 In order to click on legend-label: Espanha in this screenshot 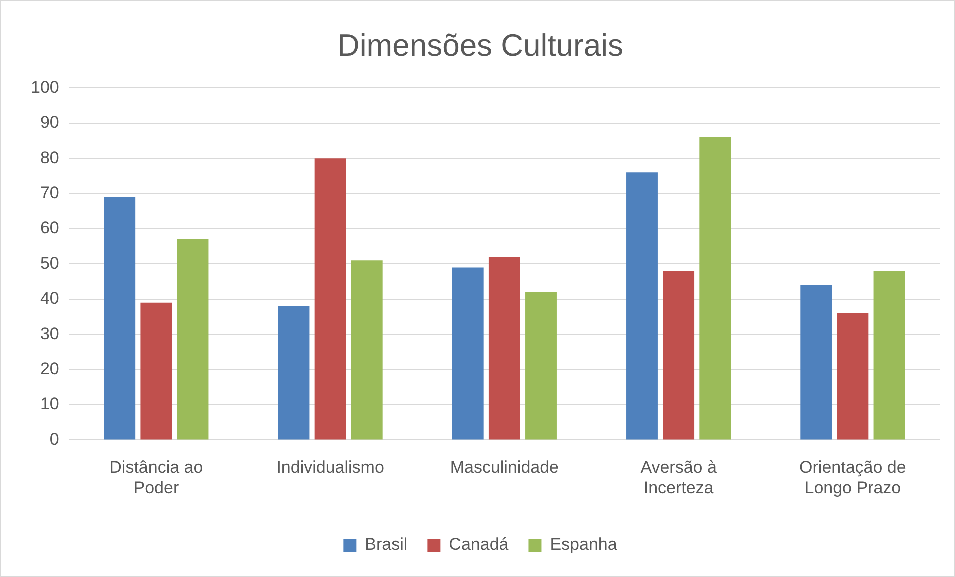, I will do `click(584, 544)`.